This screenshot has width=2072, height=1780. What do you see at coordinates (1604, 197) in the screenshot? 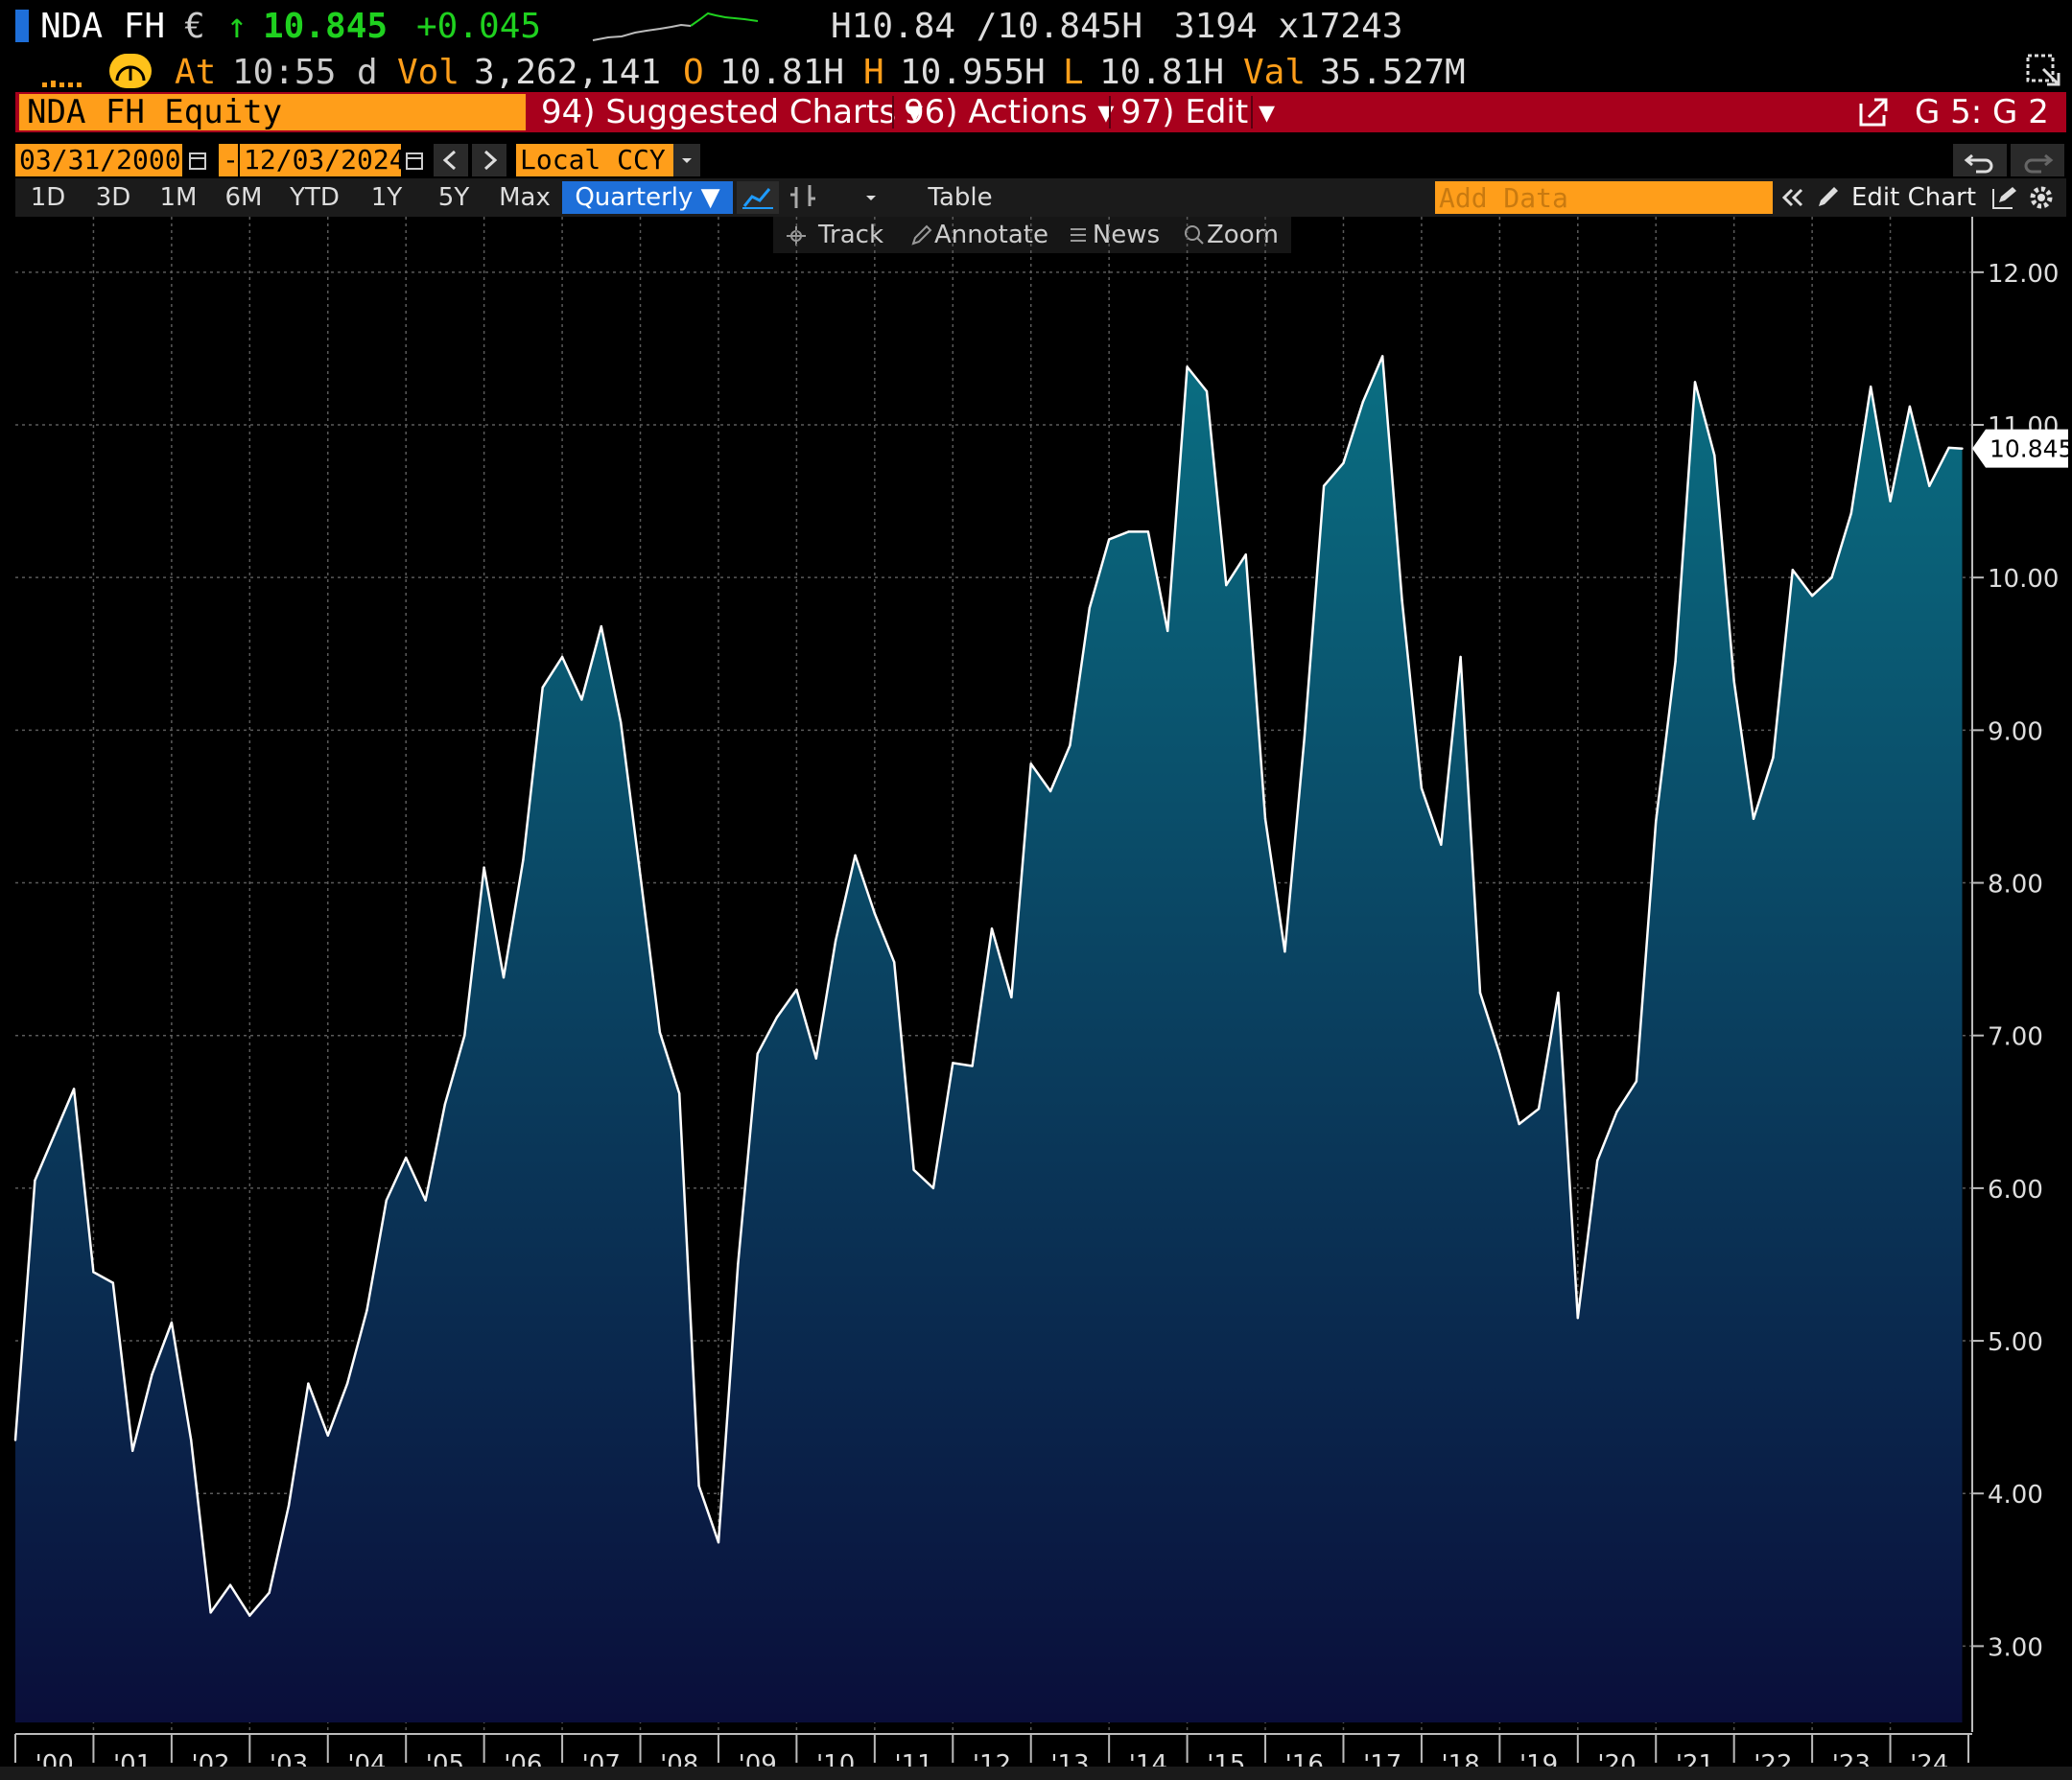
I see `add-data-input: Add Data` at bounding box center [1604, 197].